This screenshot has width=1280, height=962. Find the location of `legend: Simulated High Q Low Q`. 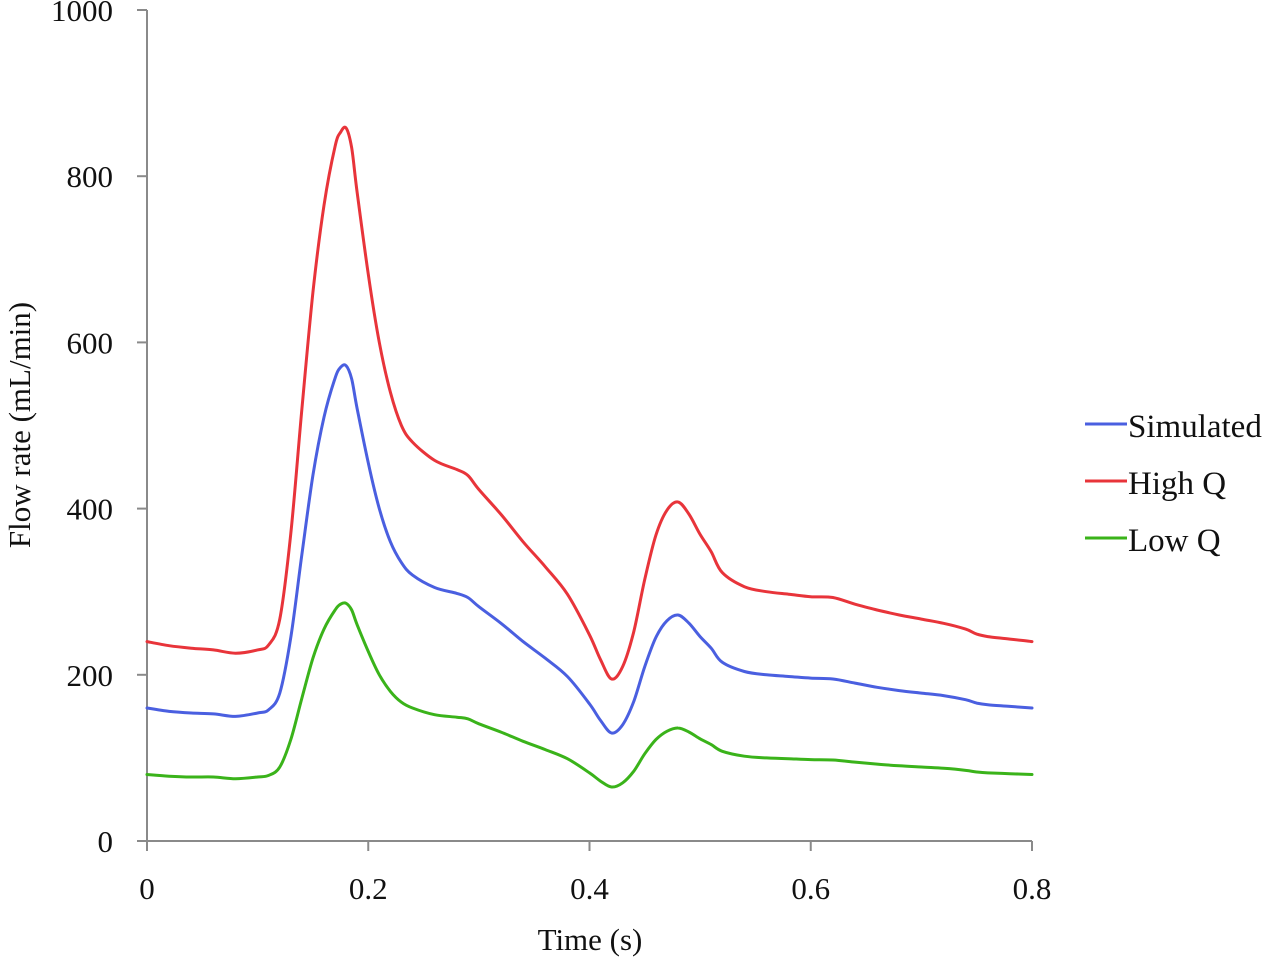

legend: Simulated High Q Low Q is located at coordinates (1173, 484).